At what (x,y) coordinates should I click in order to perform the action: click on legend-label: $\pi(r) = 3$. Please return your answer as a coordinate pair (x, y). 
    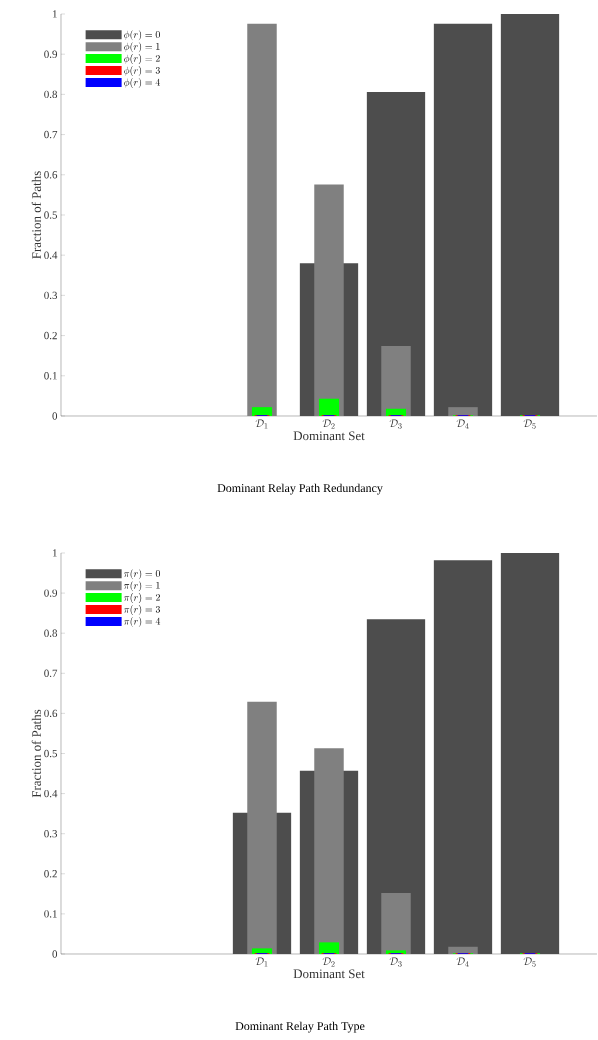
    Looking at the image, I should click on (141, 610).